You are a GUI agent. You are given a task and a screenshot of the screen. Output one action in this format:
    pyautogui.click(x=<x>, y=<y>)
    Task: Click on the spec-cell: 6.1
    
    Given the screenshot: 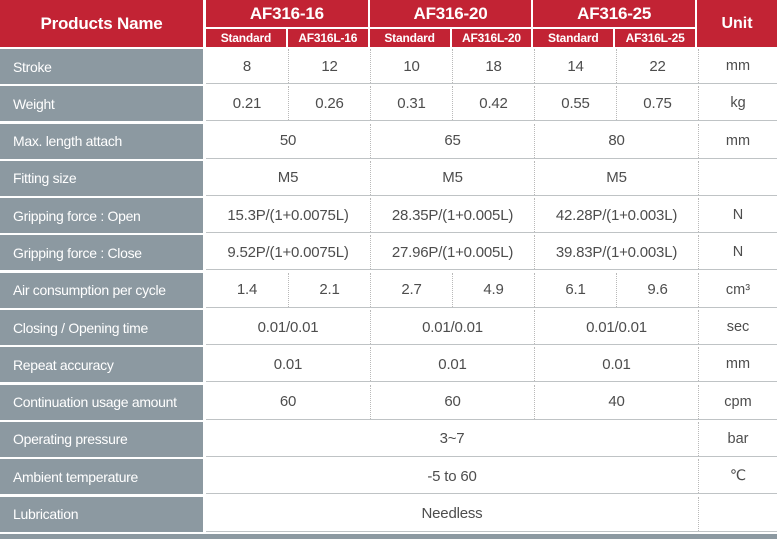 What is the action you would take?
    pyautogui.click(x=575, y=289)
    